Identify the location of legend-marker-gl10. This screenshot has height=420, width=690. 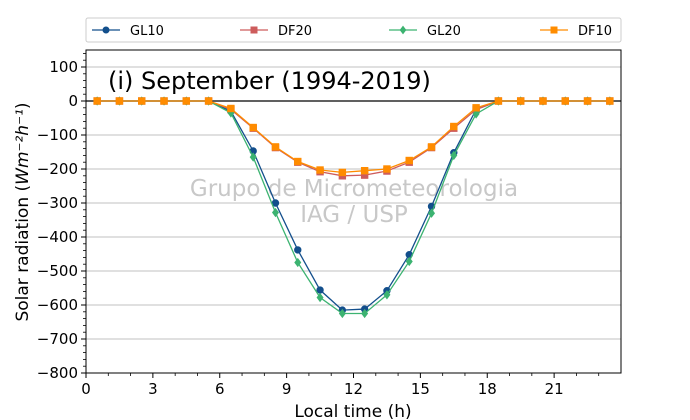
(106, 30).